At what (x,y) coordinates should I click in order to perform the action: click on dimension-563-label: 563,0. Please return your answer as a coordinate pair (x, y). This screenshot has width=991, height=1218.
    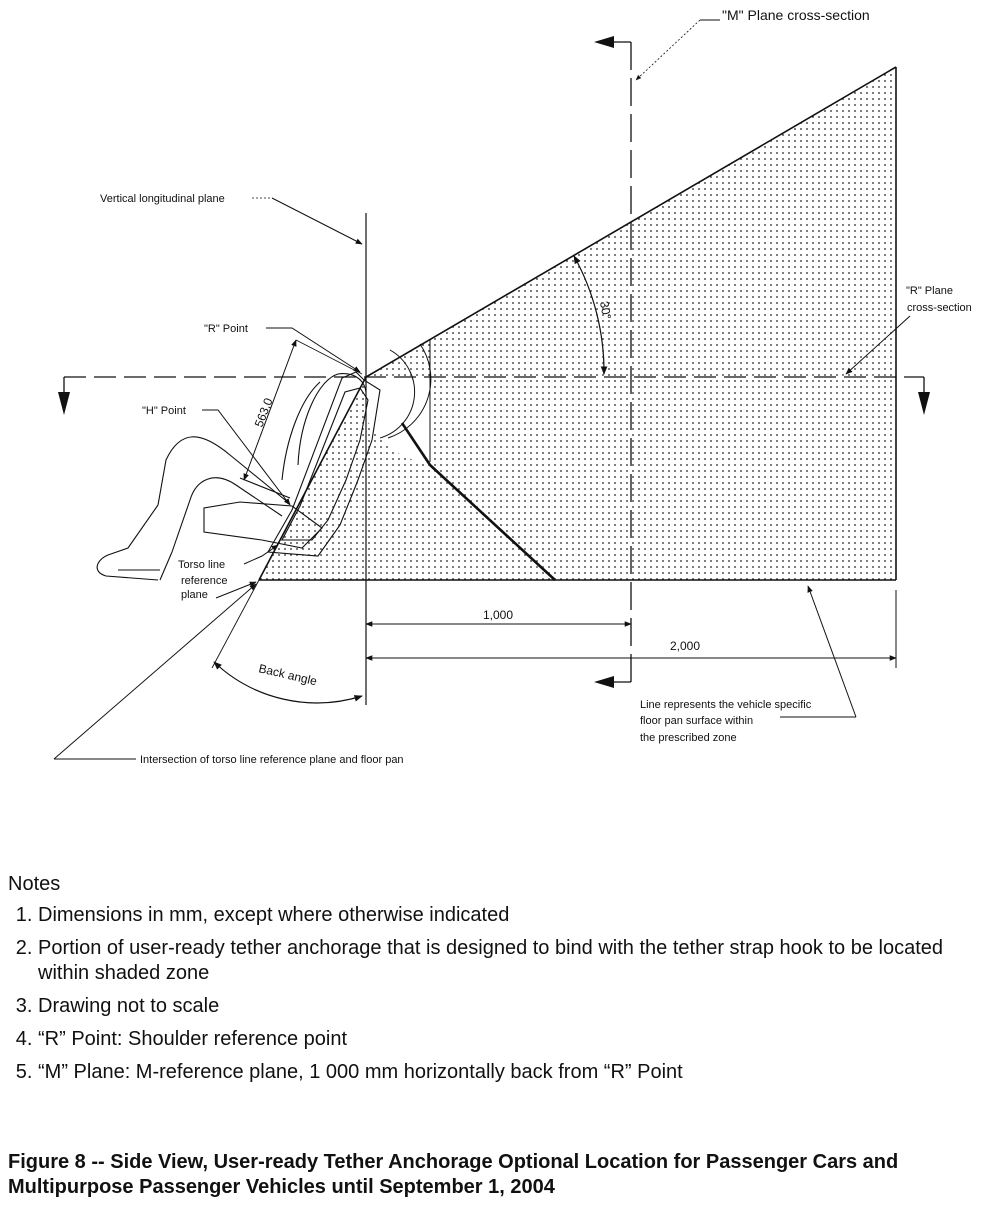
    Looking at the image, I should click on (264, 412).